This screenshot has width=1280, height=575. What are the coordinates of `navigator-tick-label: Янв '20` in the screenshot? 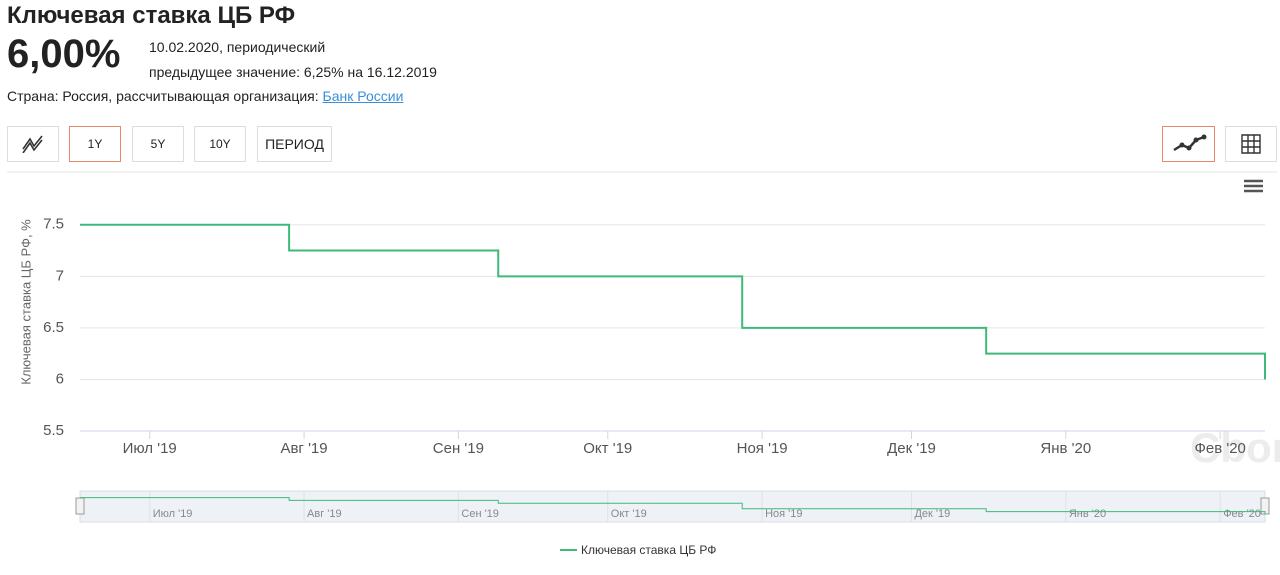 It's located at (1087, 514).